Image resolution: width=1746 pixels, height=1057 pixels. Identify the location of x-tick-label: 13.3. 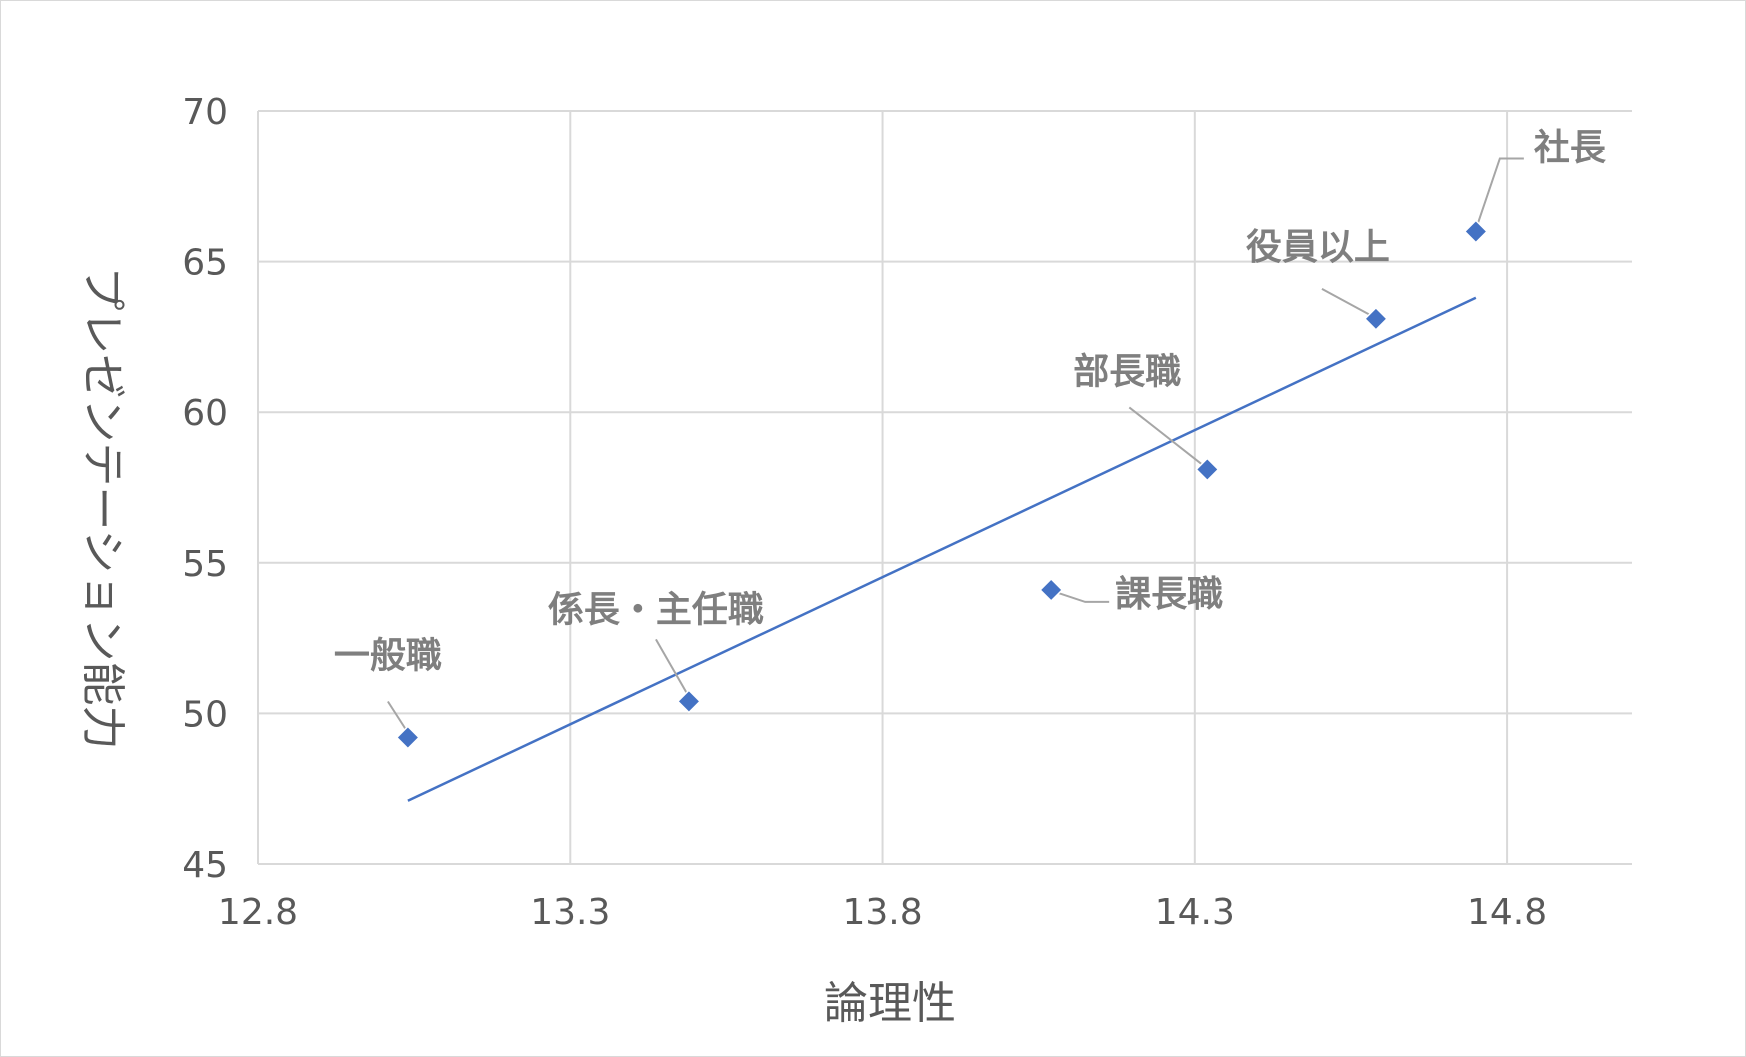
(570, 912).